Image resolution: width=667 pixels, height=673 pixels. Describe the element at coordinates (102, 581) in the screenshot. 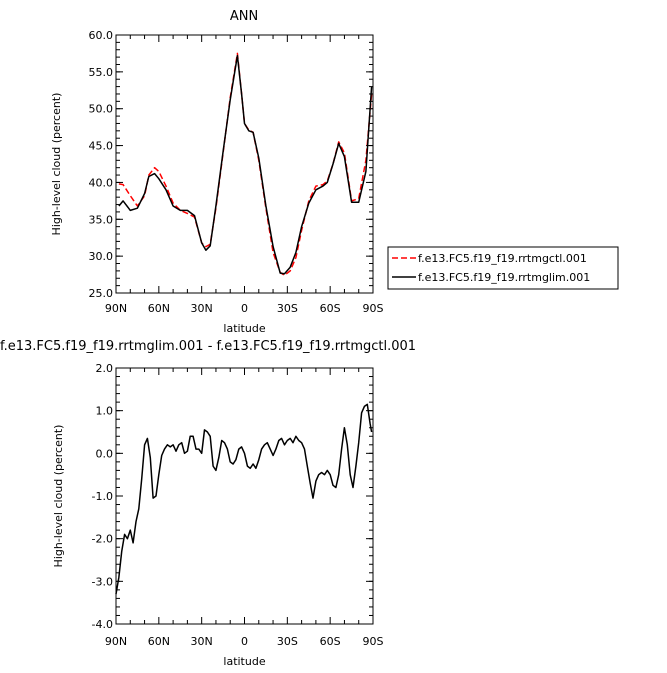

I see `y-tick-label: -3.0` at that location.